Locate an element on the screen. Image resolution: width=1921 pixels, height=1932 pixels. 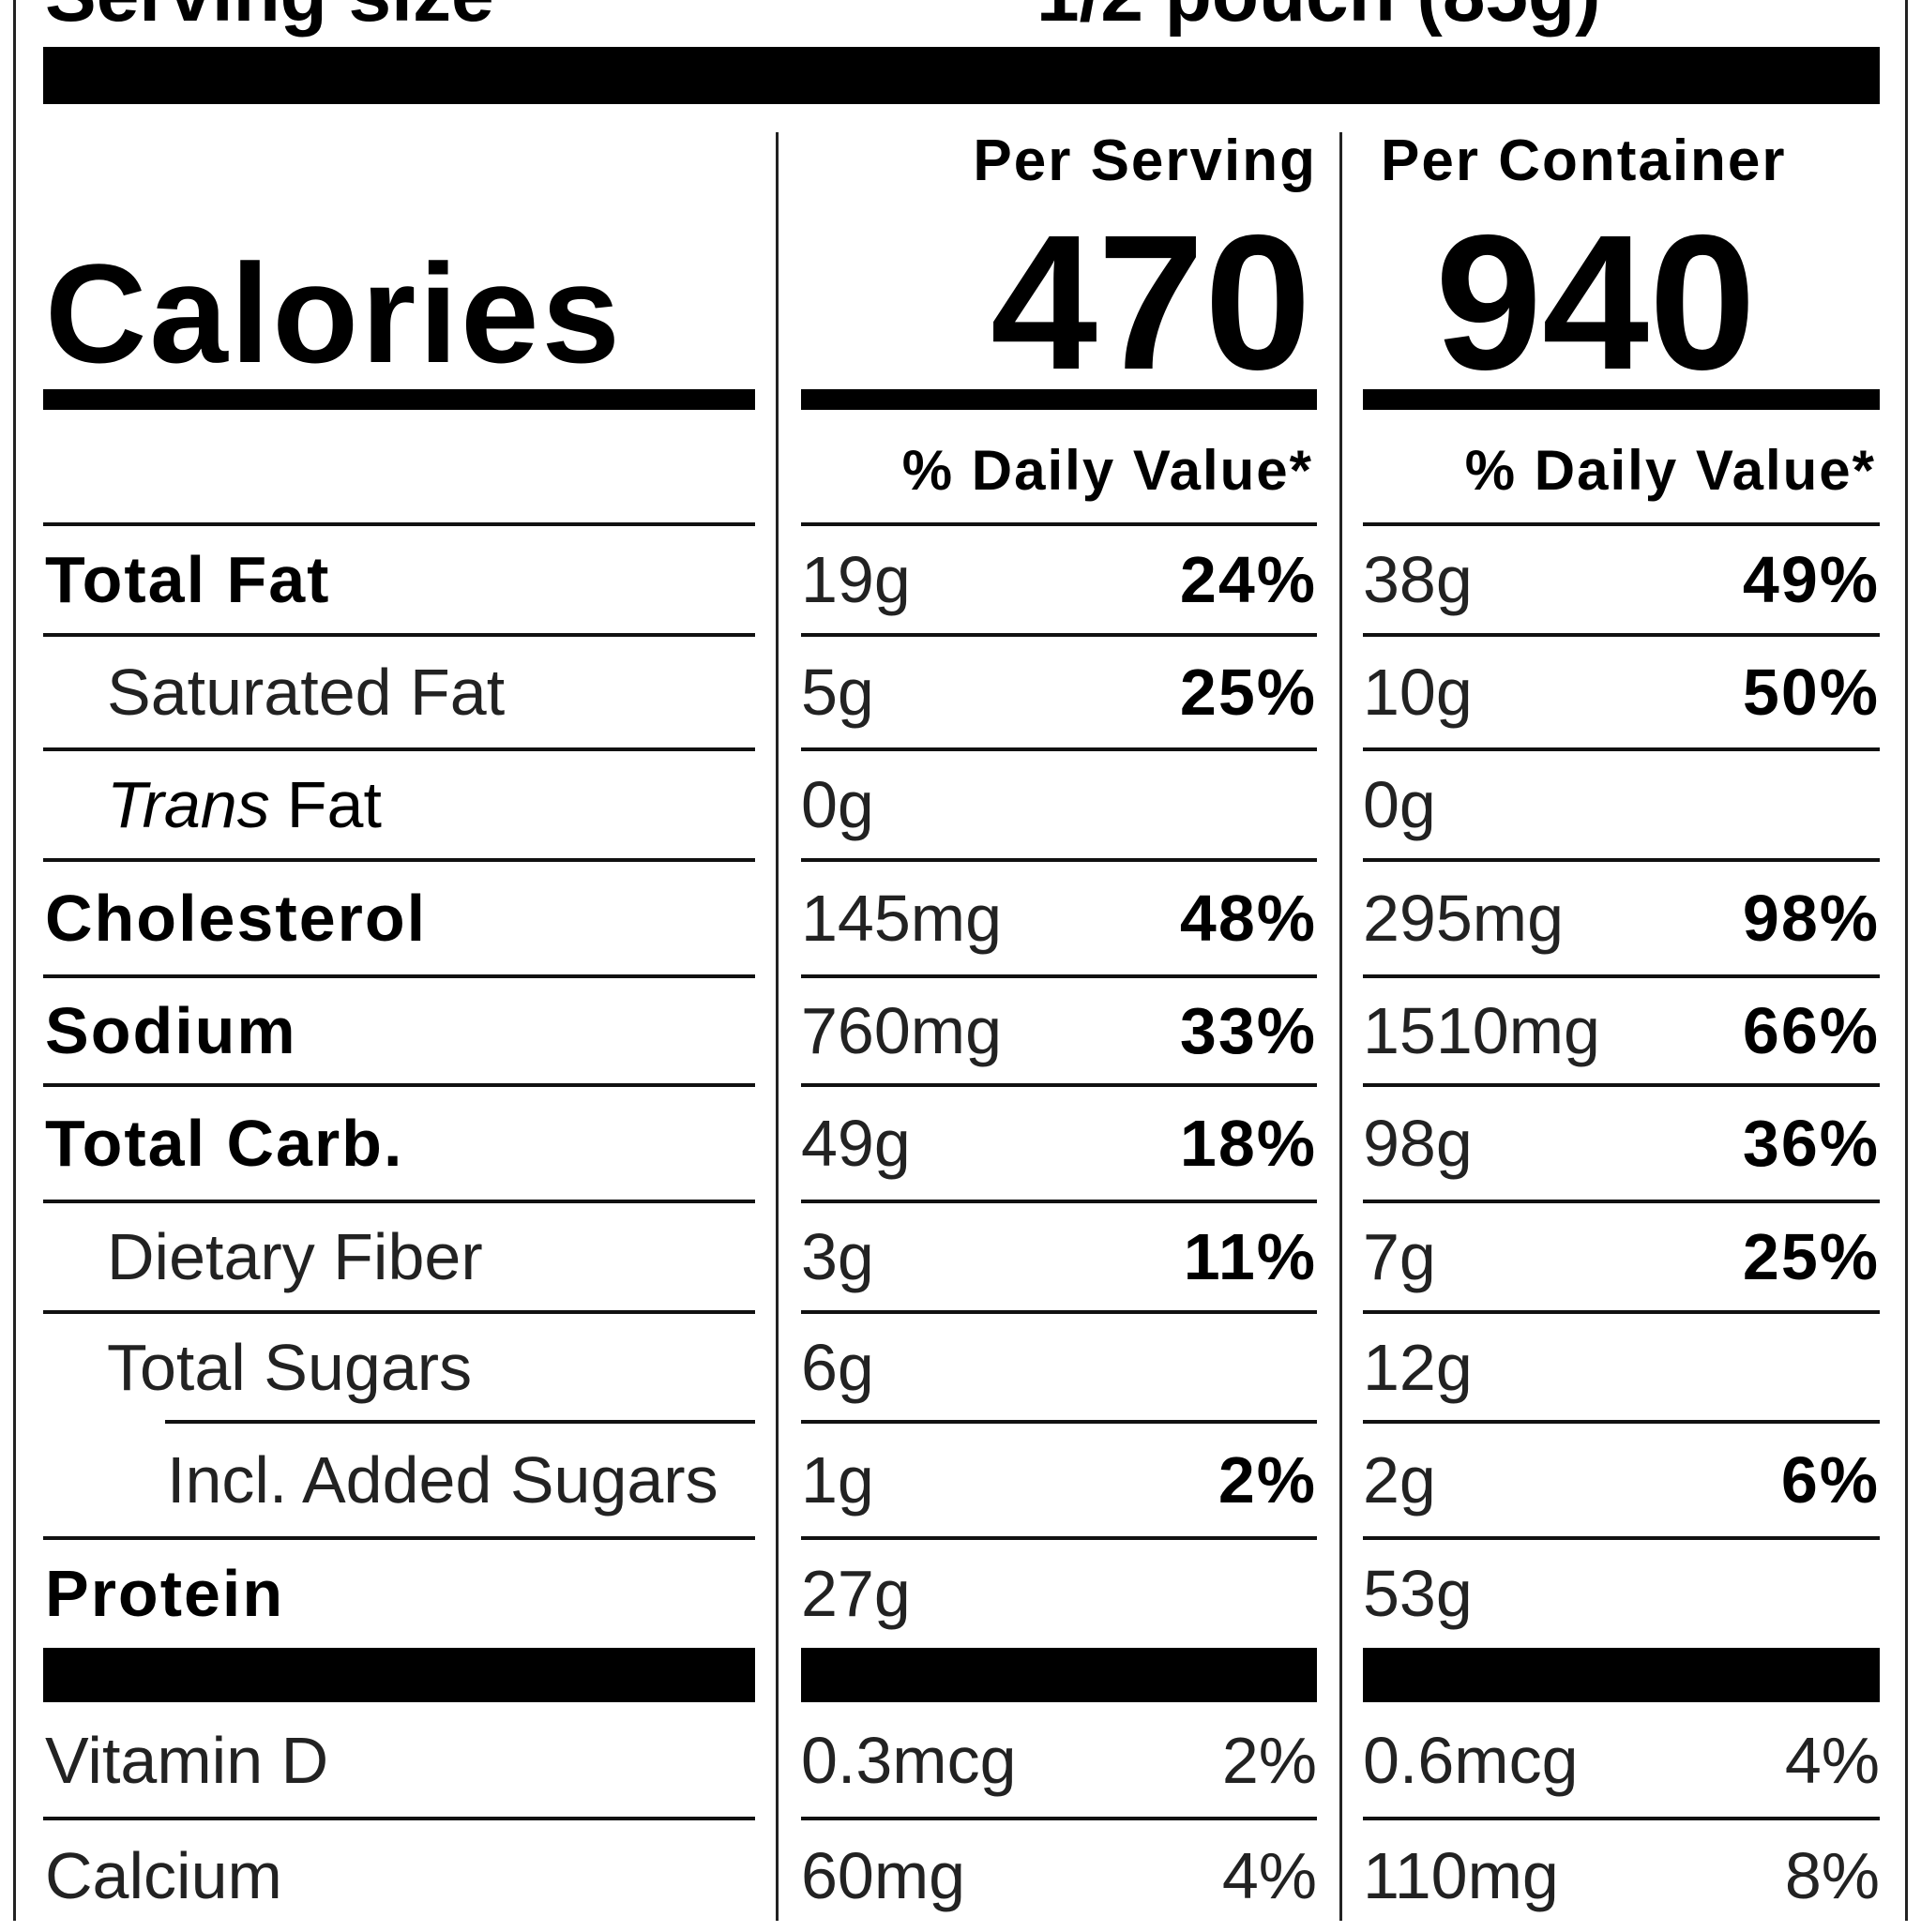
amount-per-serving: 5g is located at coordinates (837, 692).